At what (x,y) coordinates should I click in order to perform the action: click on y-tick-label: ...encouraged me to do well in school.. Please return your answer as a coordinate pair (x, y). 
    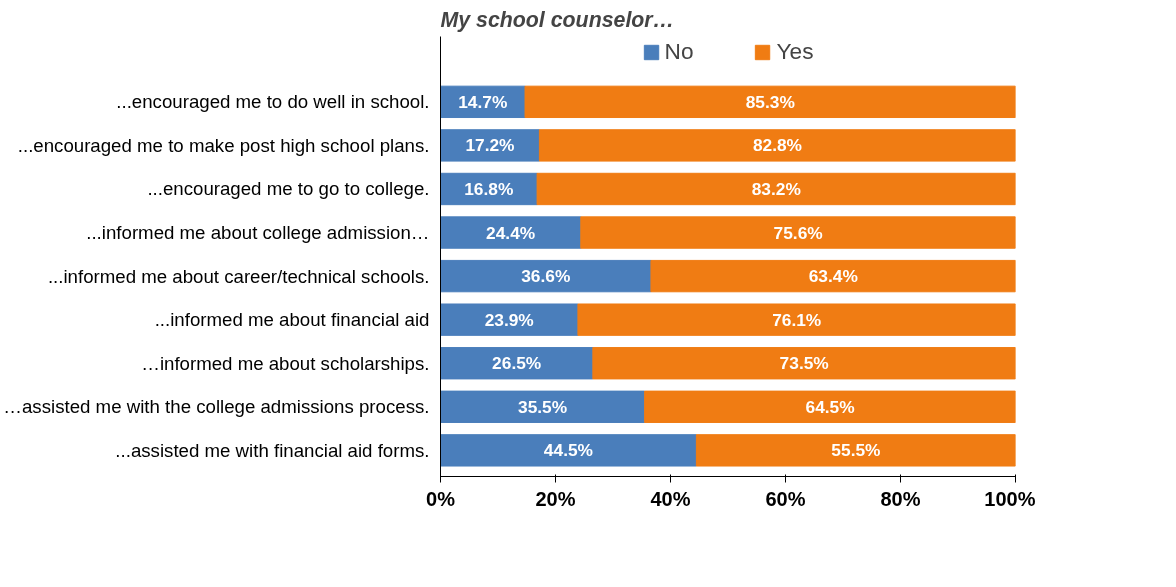
    Looking at the image, I should click on (273, 102).